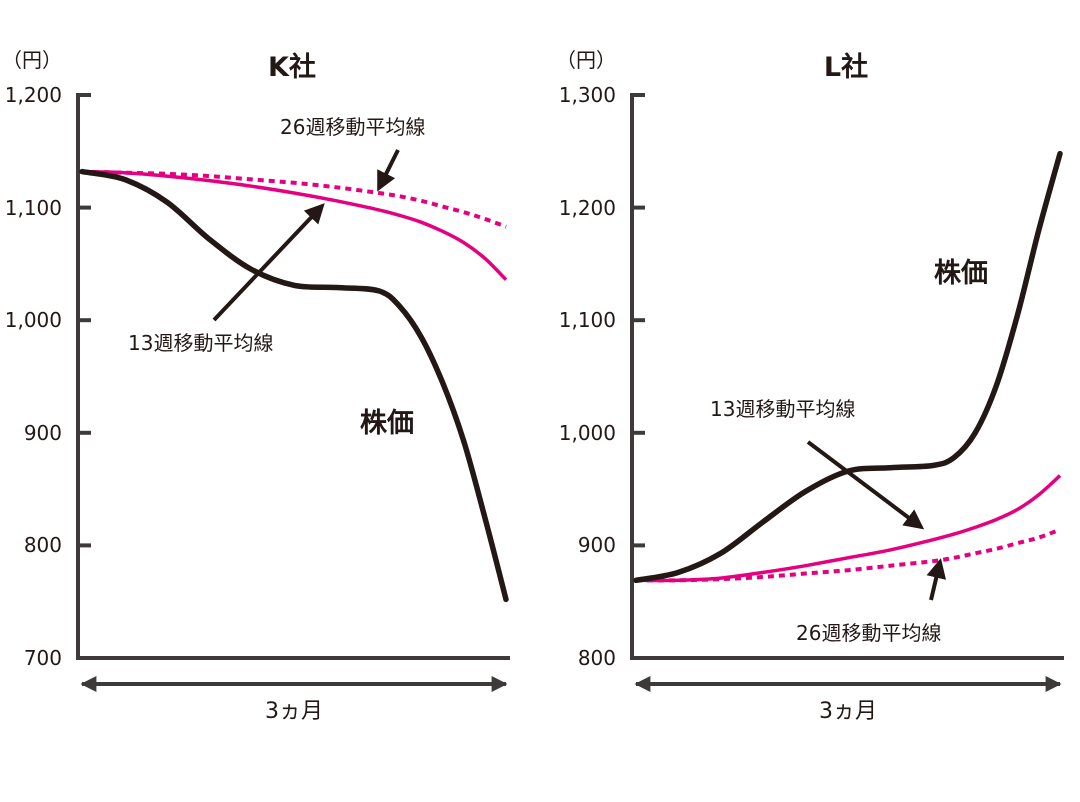 Image resolution: width=1080 pixels, height=802 pixels. I want to click on y-tick-label: 1,300, so click(587, 95).